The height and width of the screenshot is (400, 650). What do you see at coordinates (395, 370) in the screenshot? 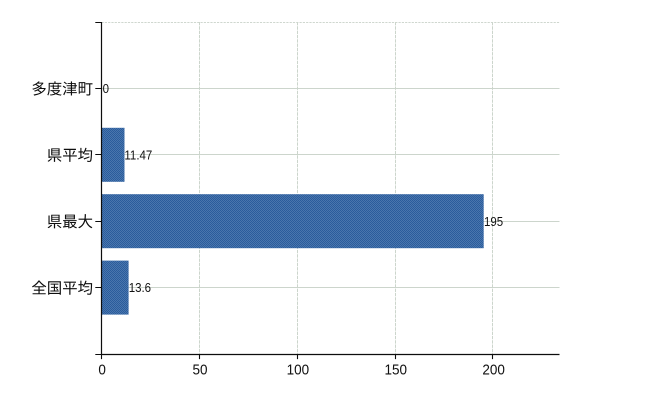
I see `svg-text: 150` at bounding box center [395, 370].